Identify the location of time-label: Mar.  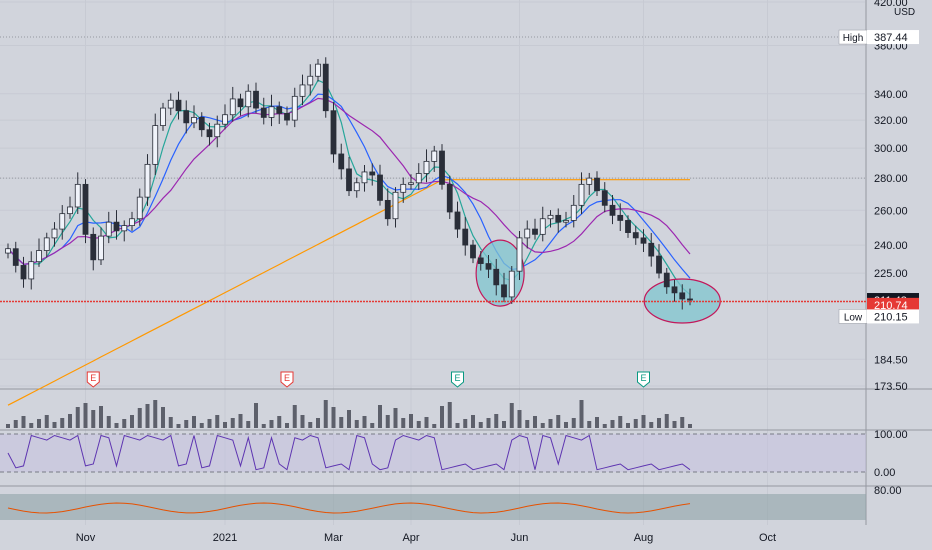
(333, 538).